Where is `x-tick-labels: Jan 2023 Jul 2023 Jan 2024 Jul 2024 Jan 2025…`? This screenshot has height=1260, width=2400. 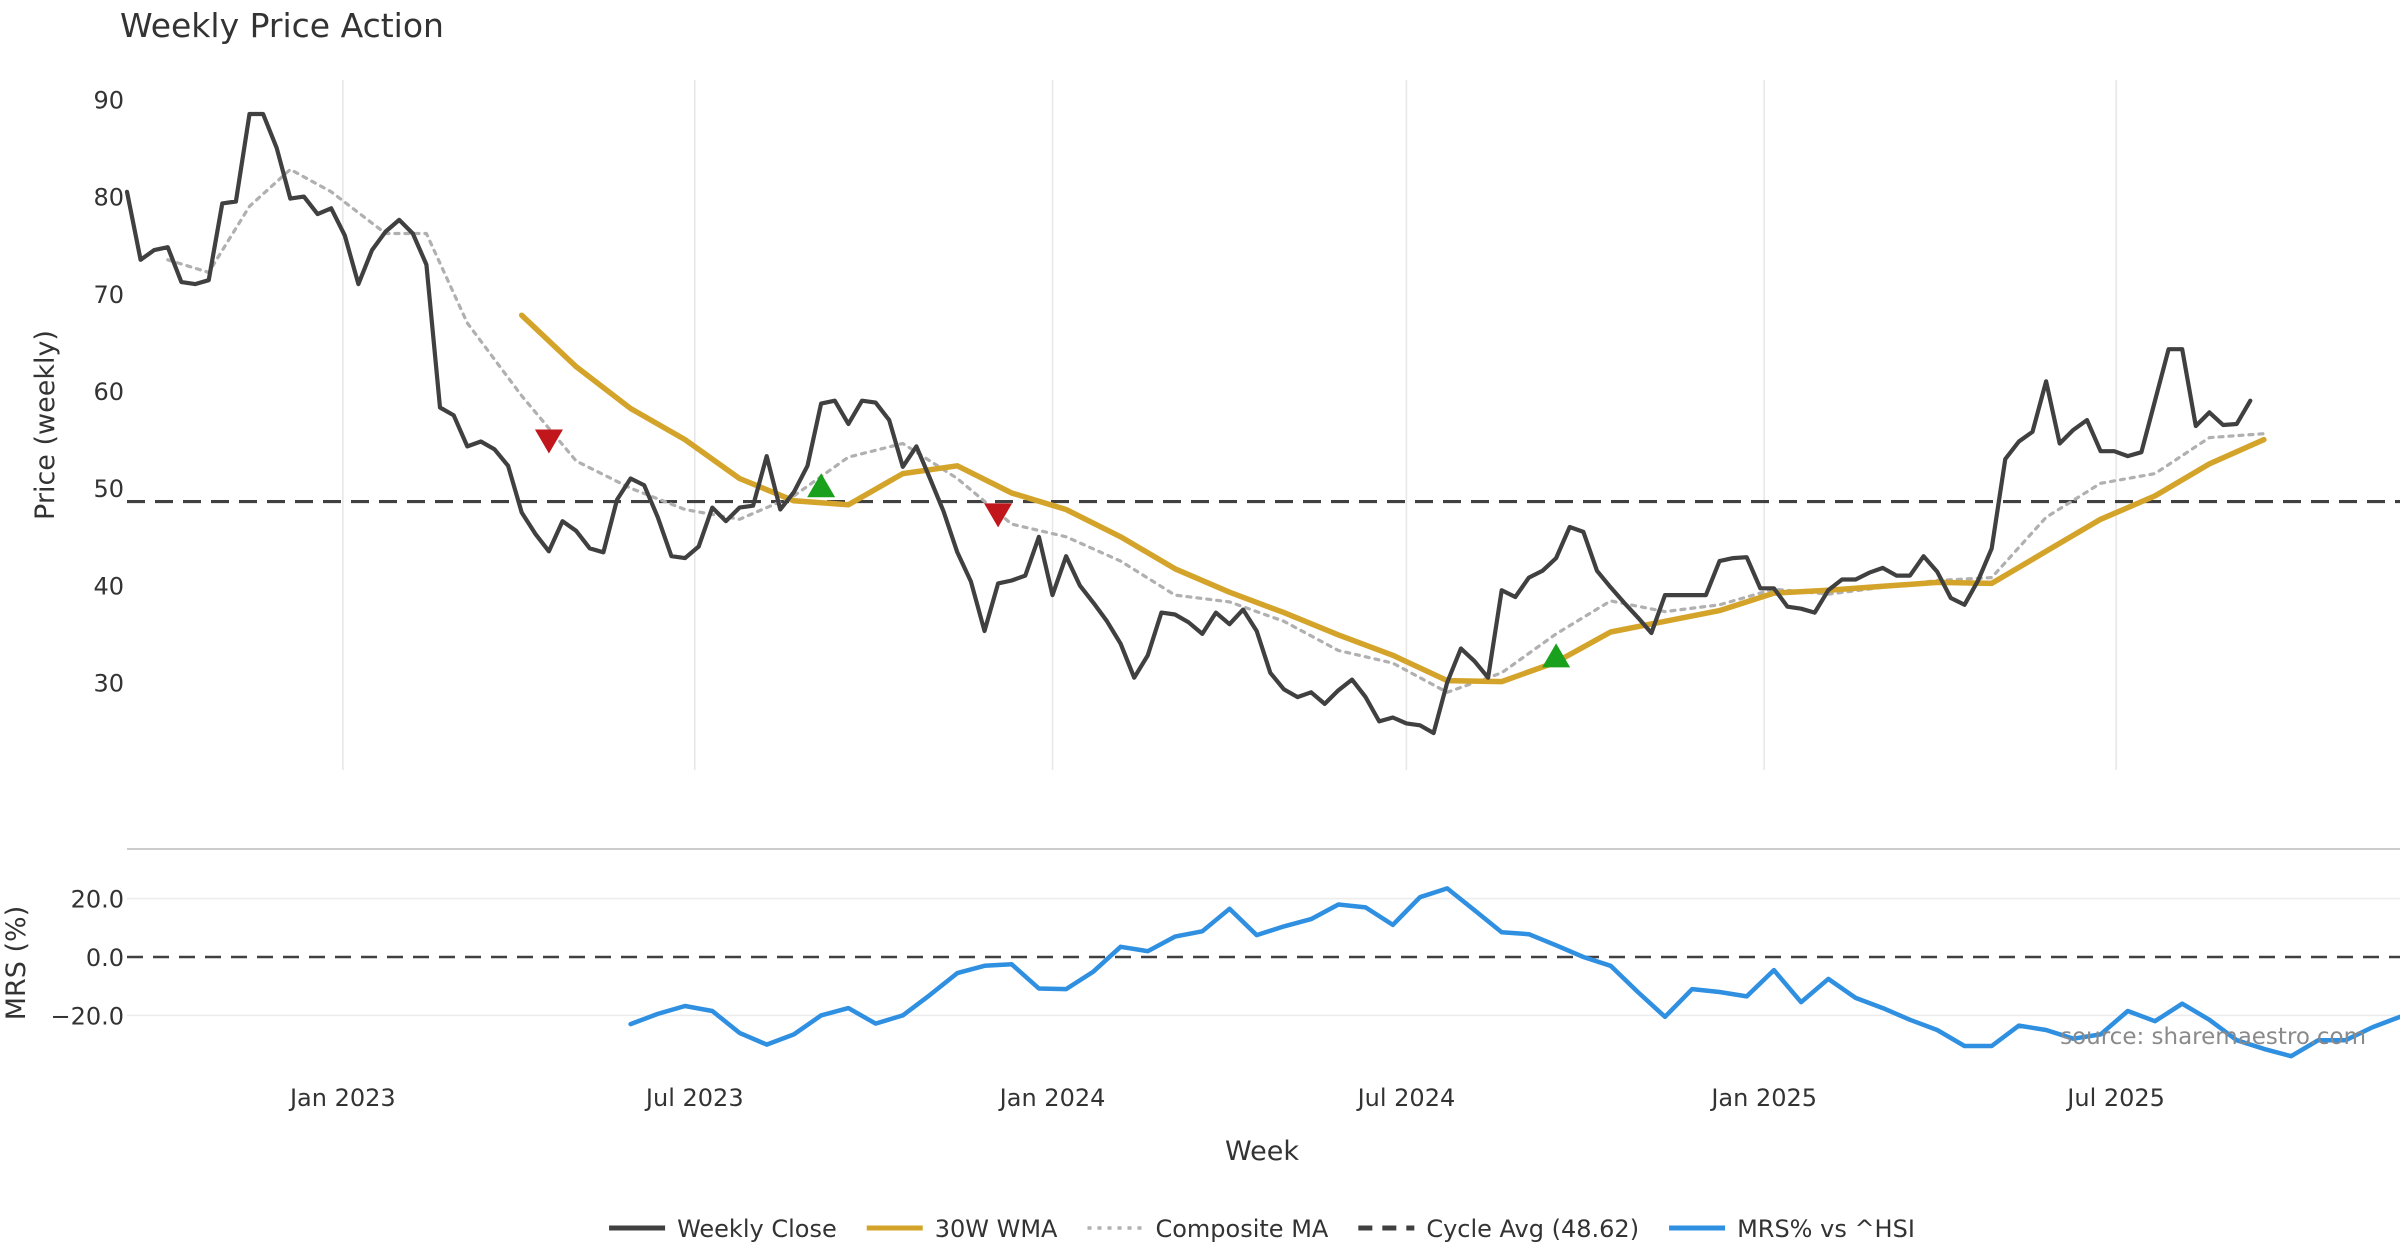
x-tick-labels: Jan 2023 Jul 2023 Jan 2024 Jul 2024 Jan 2025… is located at coordinates (1226, 1098).